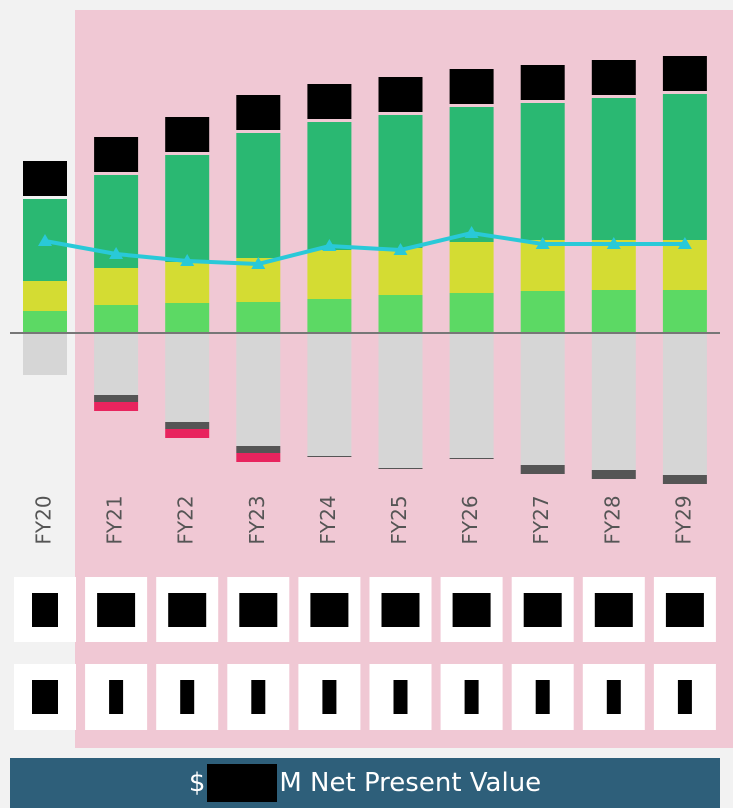  What do you see at coordinates (328, 519) in the screenshot?
I see `x-tick-label: FY24` at bounding box center [328, 519].